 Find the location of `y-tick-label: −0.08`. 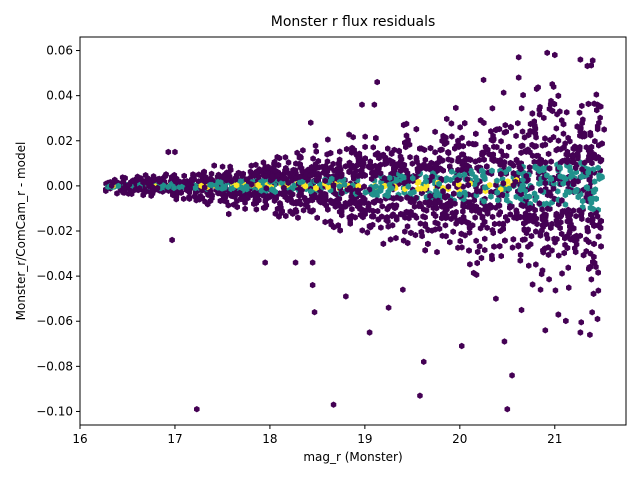

y-tick-label: −0.08 is located at coordinates (54, 366).